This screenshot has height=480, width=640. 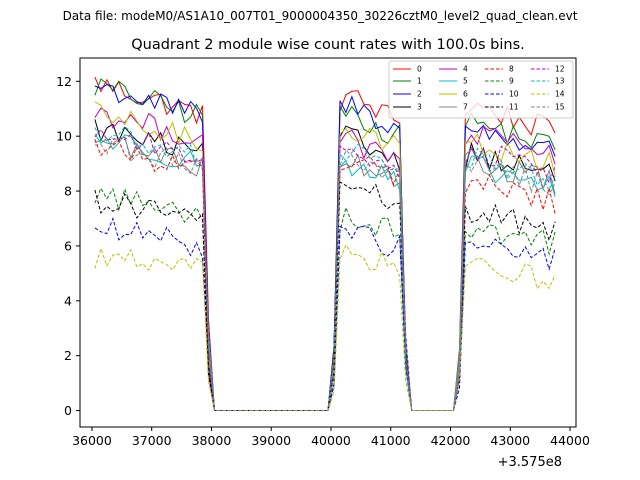 I want to click on legend-label-3: 3, so click(x=419, y=107).